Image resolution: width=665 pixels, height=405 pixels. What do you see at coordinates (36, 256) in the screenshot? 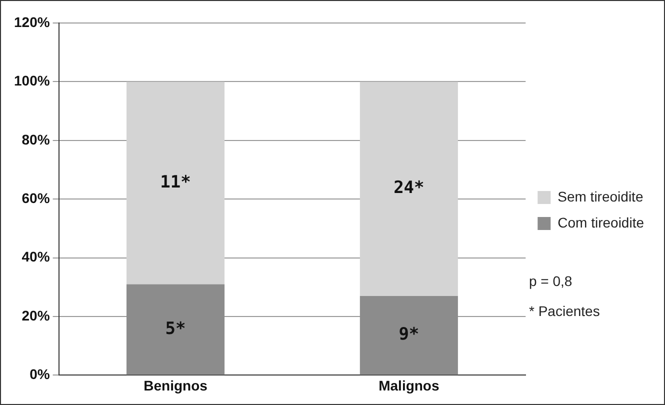
I see `y-tick-label: 40%` at bounding box center [36, 256].